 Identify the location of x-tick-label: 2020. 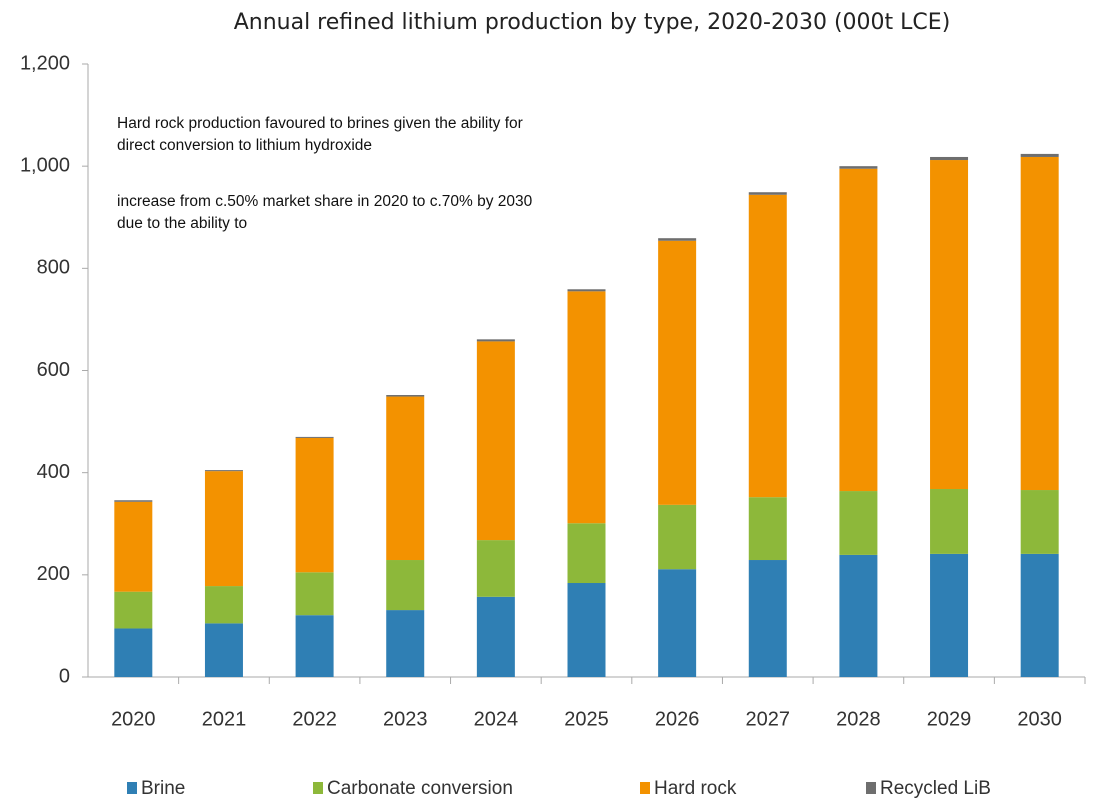
(133, 719).